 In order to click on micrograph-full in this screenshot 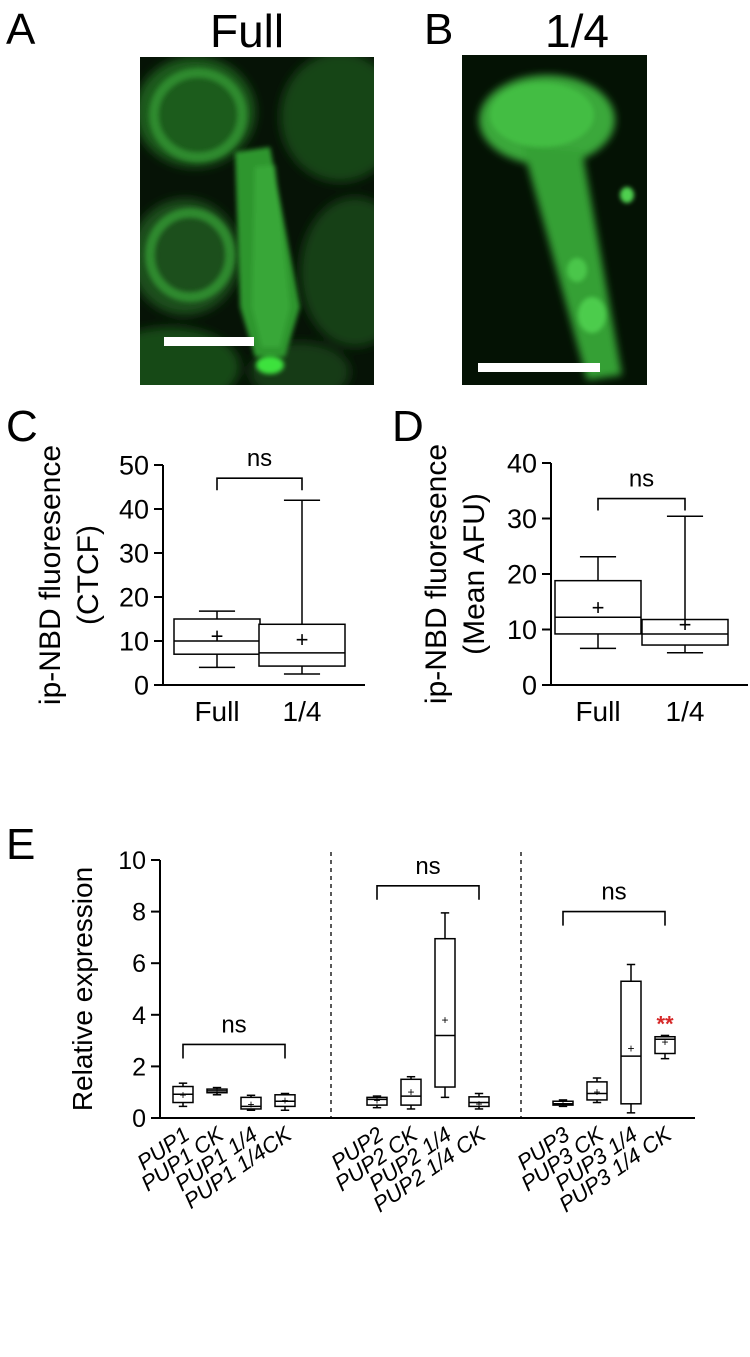, I will do `click(257, 221)`.